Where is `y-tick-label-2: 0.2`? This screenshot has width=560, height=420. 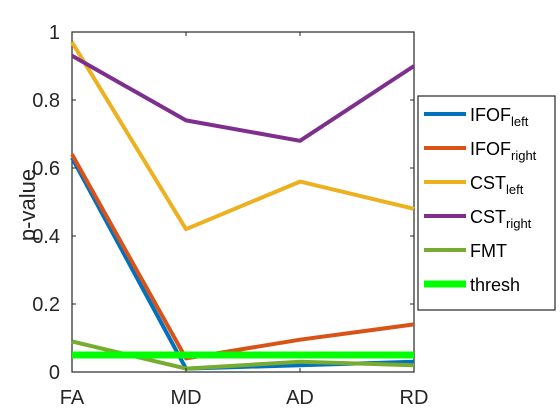 y-tick-label-2: 0.2 is located at coordinates (46, 305).